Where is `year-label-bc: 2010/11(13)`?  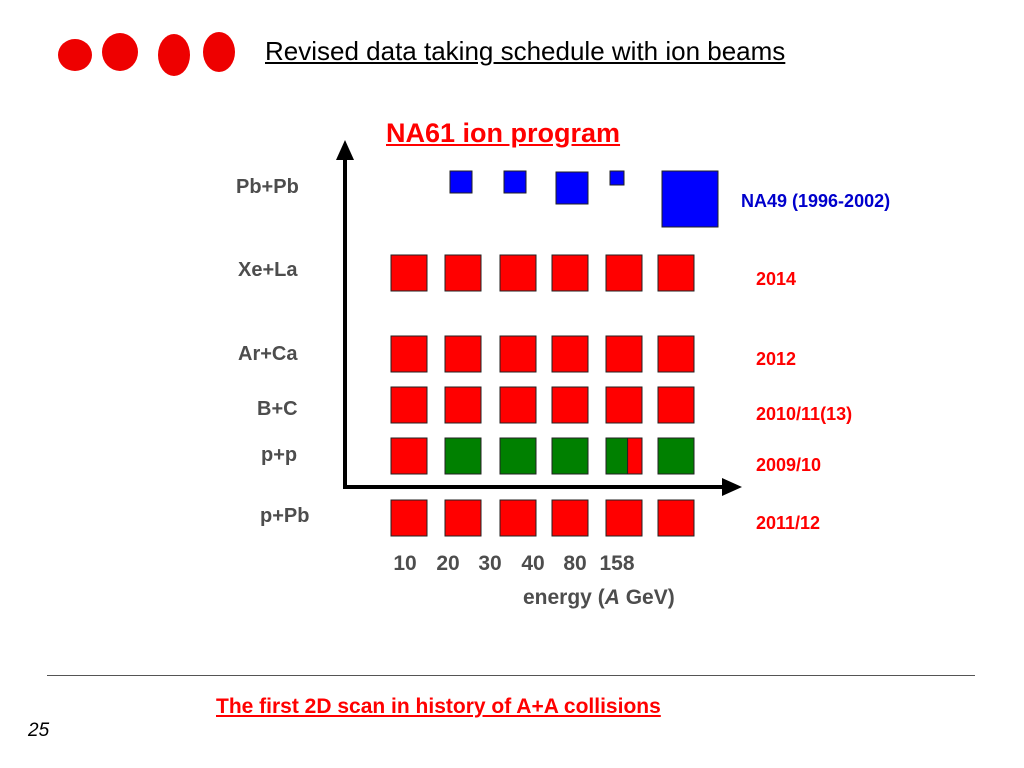
year-label-bc: 2010/11(13) is located at coordinates (804, 414).